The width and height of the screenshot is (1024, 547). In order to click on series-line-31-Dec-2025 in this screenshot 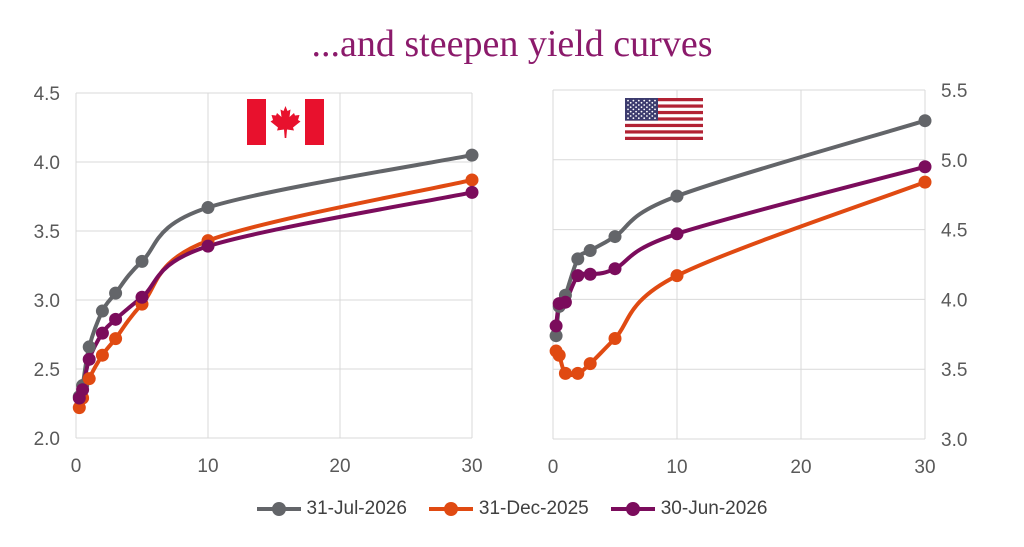, I will do `click(740, 279)`.